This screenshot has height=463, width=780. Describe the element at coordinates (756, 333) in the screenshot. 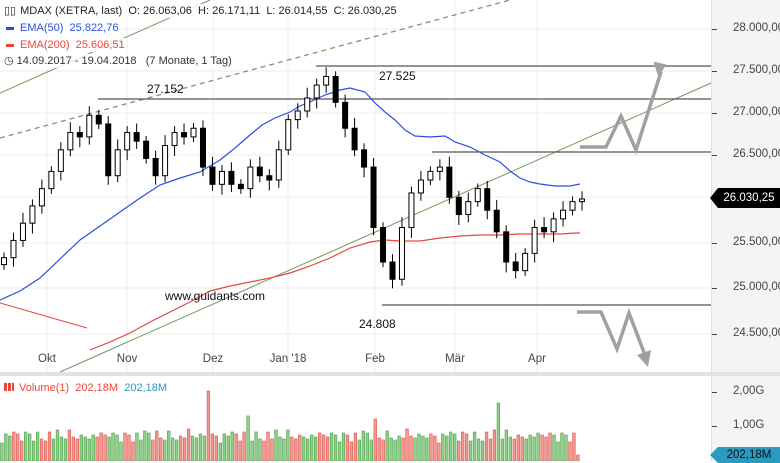

I see `price-label: 24.500,00` at that location.